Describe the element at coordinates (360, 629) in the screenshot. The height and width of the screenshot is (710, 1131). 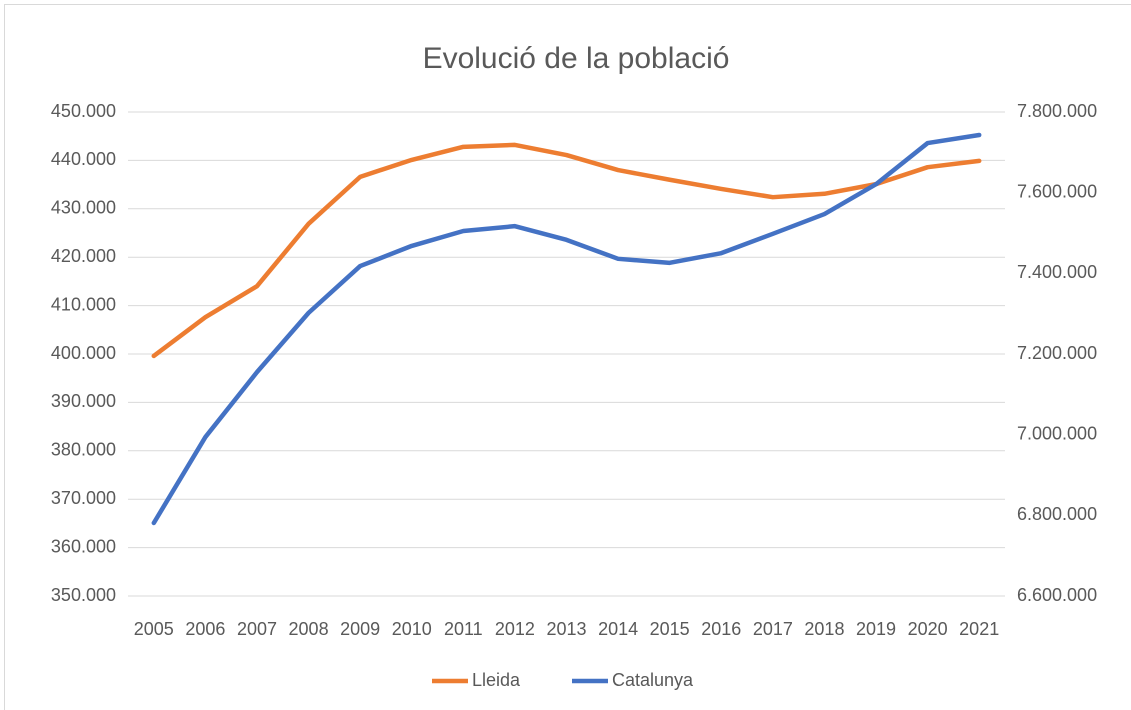
I see `x-tick-label: 2009` at that location.